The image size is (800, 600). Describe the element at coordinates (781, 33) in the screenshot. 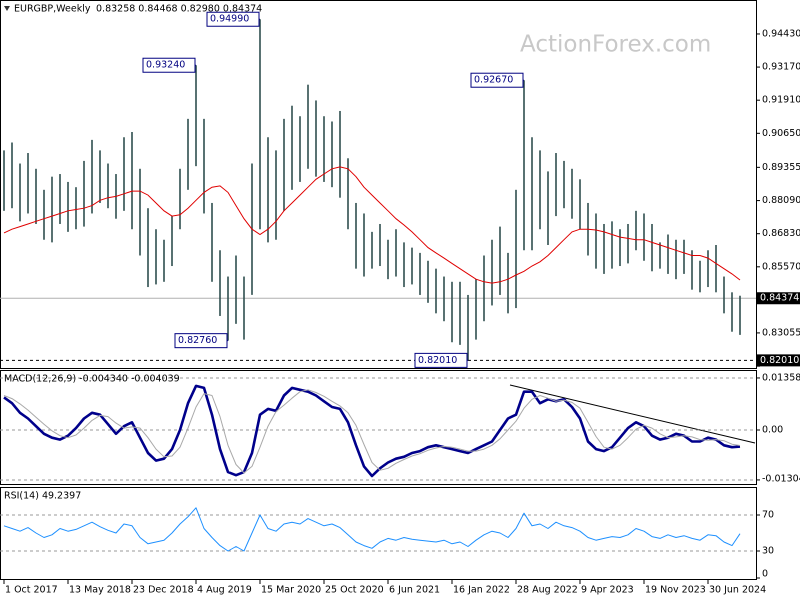

I see `y-tick-label: 0.94430` at that location.